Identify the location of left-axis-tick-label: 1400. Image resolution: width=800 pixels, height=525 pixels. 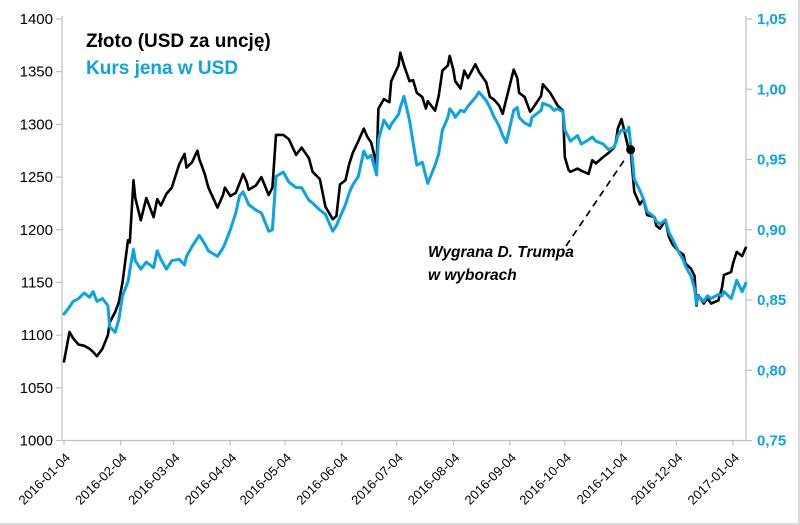
(36, 19).